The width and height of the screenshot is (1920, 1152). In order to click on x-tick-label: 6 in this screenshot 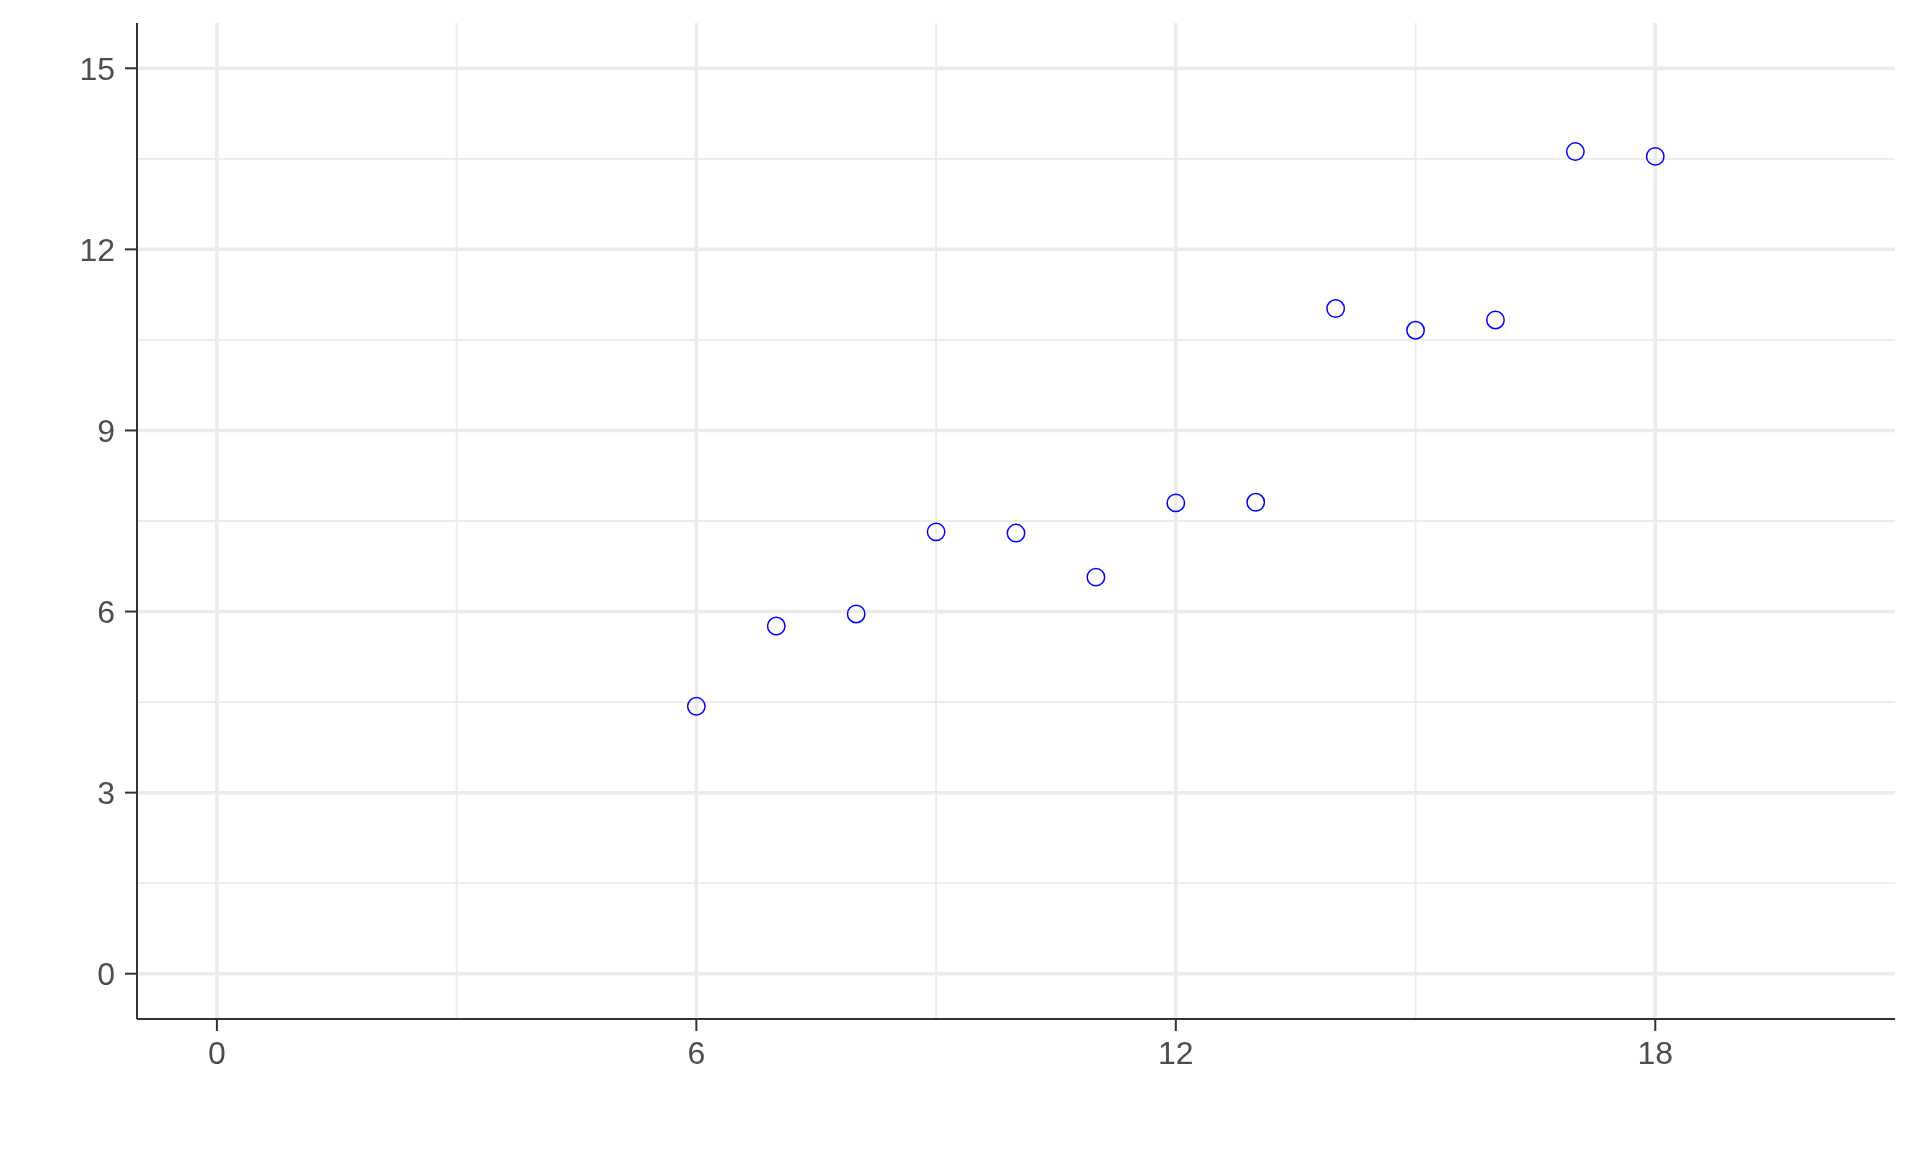, I will do `click(696, 1052)`.